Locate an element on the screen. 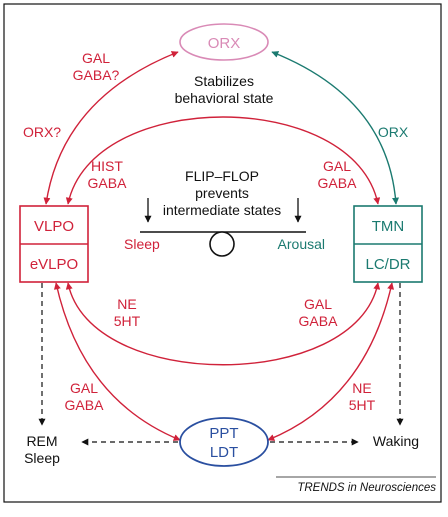 The image size is (448, 517). ldt-label: LDT is located at coordinates (224, 452).